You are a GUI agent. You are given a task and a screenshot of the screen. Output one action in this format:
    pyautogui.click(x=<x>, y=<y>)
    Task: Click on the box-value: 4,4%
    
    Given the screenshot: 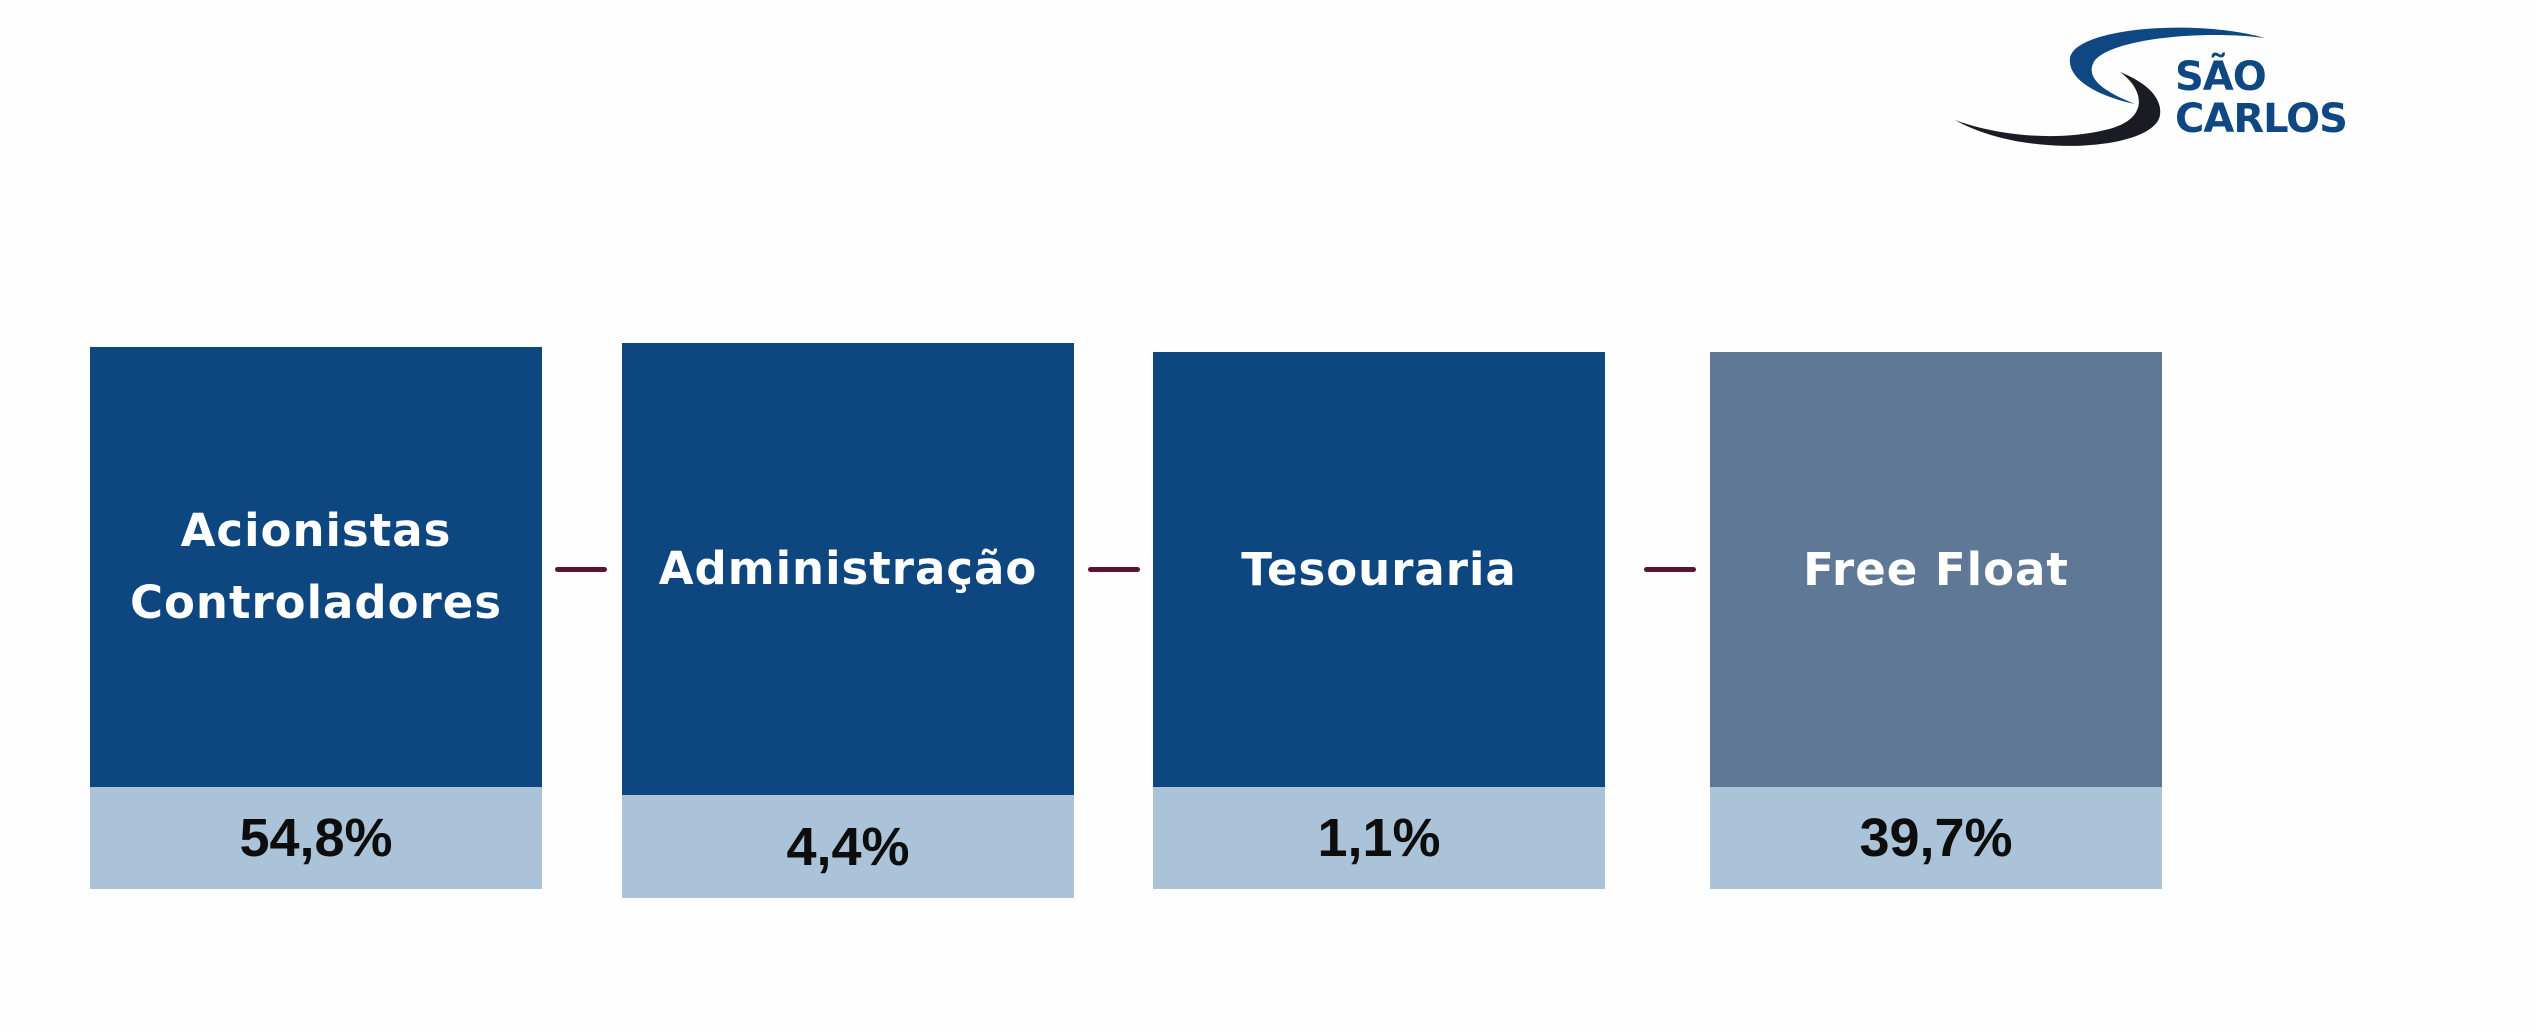 What is the action you would take?
    pyautogui.click(x=848, y=846)
    